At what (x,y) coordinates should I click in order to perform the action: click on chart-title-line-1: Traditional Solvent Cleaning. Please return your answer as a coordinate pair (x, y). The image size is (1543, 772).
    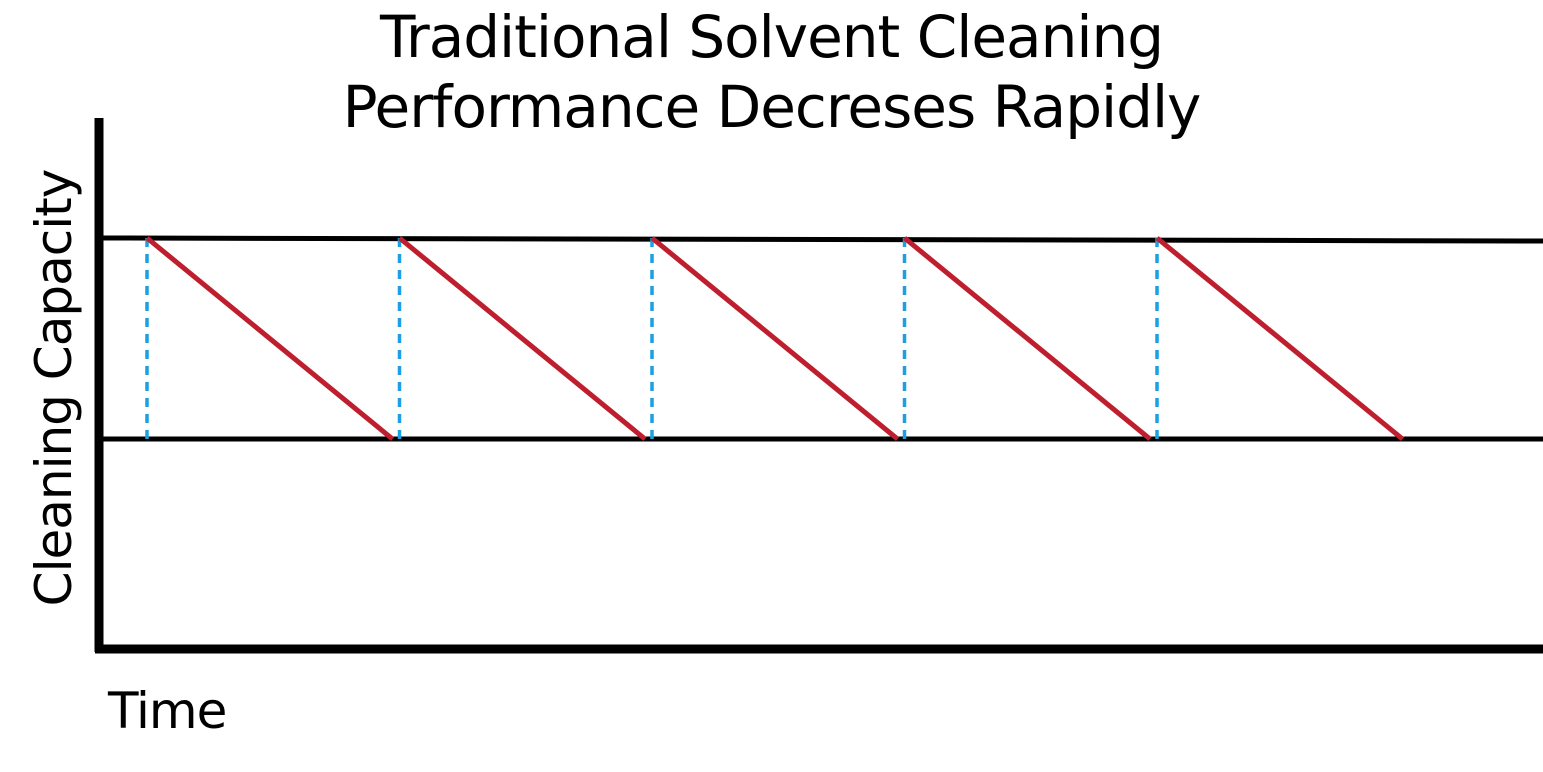
    Looking at the image, I should click on (771, 37).